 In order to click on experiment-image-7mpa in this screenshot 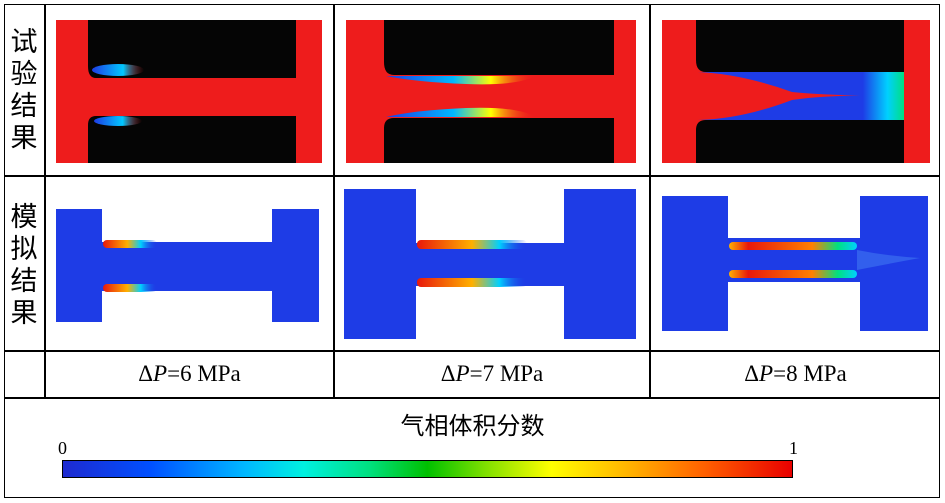, I will do `click(491, 91)`.